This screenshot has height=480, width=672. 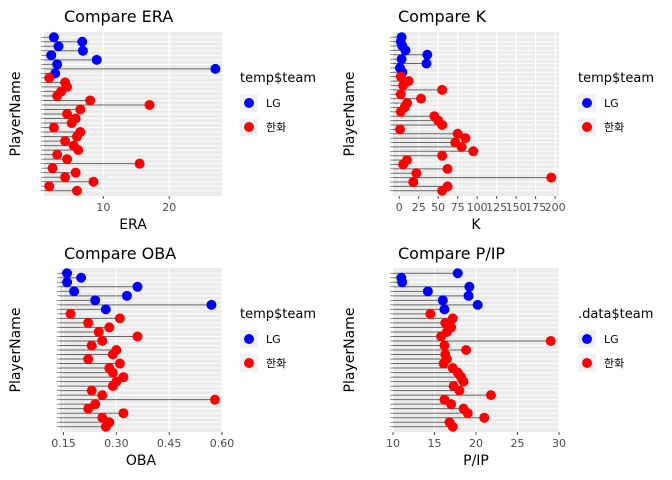 What do you see at coordinates (169, 443) in the screenshot?
I see `x-tick-label: 0.45` at bounding box center [169, 443].